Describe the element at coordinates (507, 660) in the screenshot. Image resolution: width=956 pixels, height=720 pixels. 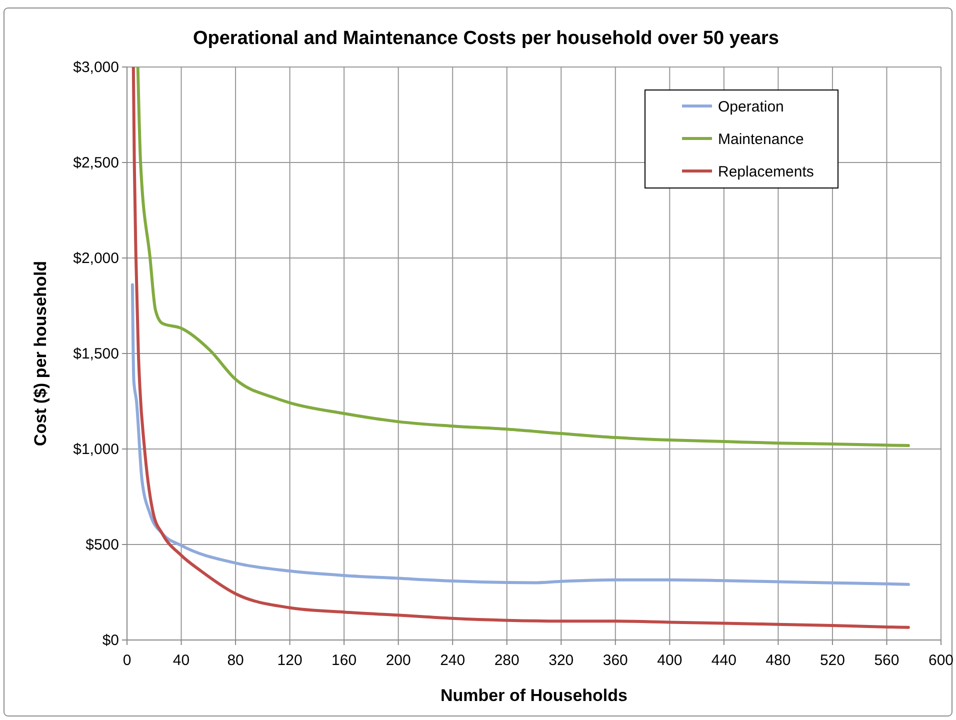
I see `x-tick-label: 280` at that location.